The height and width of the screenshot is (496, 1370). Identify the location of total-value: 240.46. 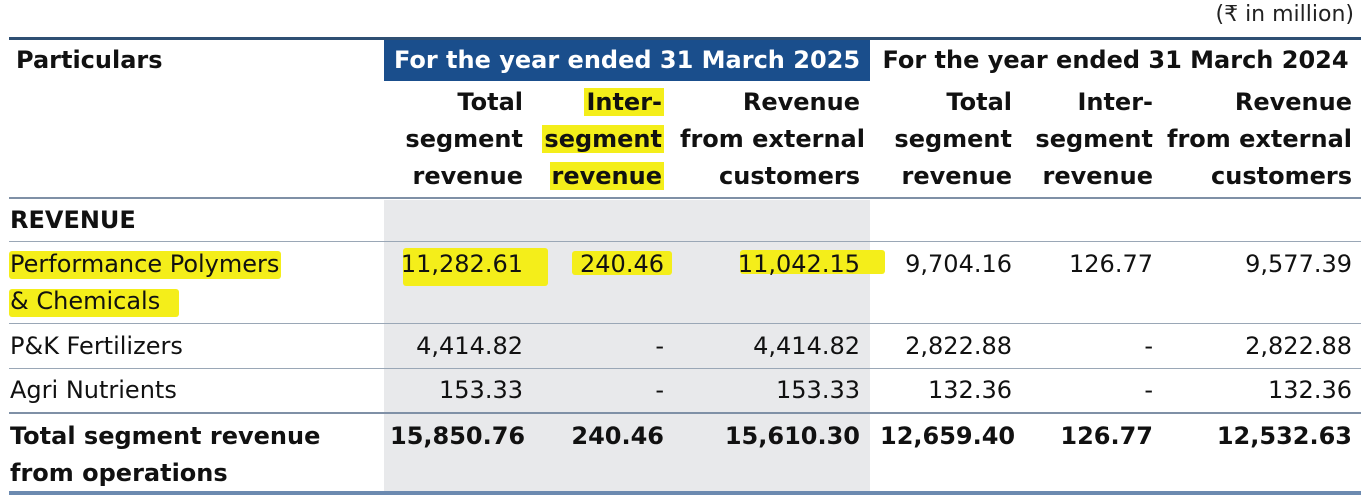
(617, 436).